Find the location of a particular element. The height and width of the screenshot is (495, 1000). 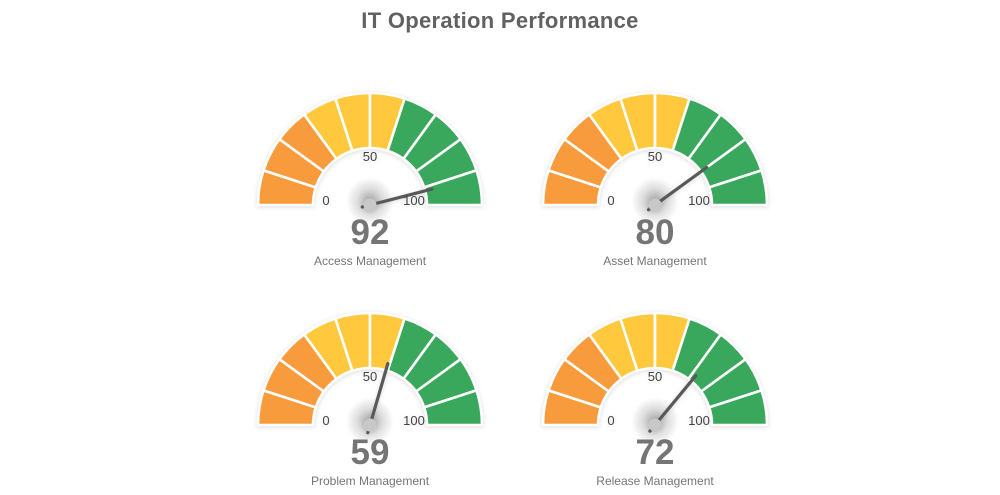

gauge-caption: Problem Management is located at coordinates (370, 481).